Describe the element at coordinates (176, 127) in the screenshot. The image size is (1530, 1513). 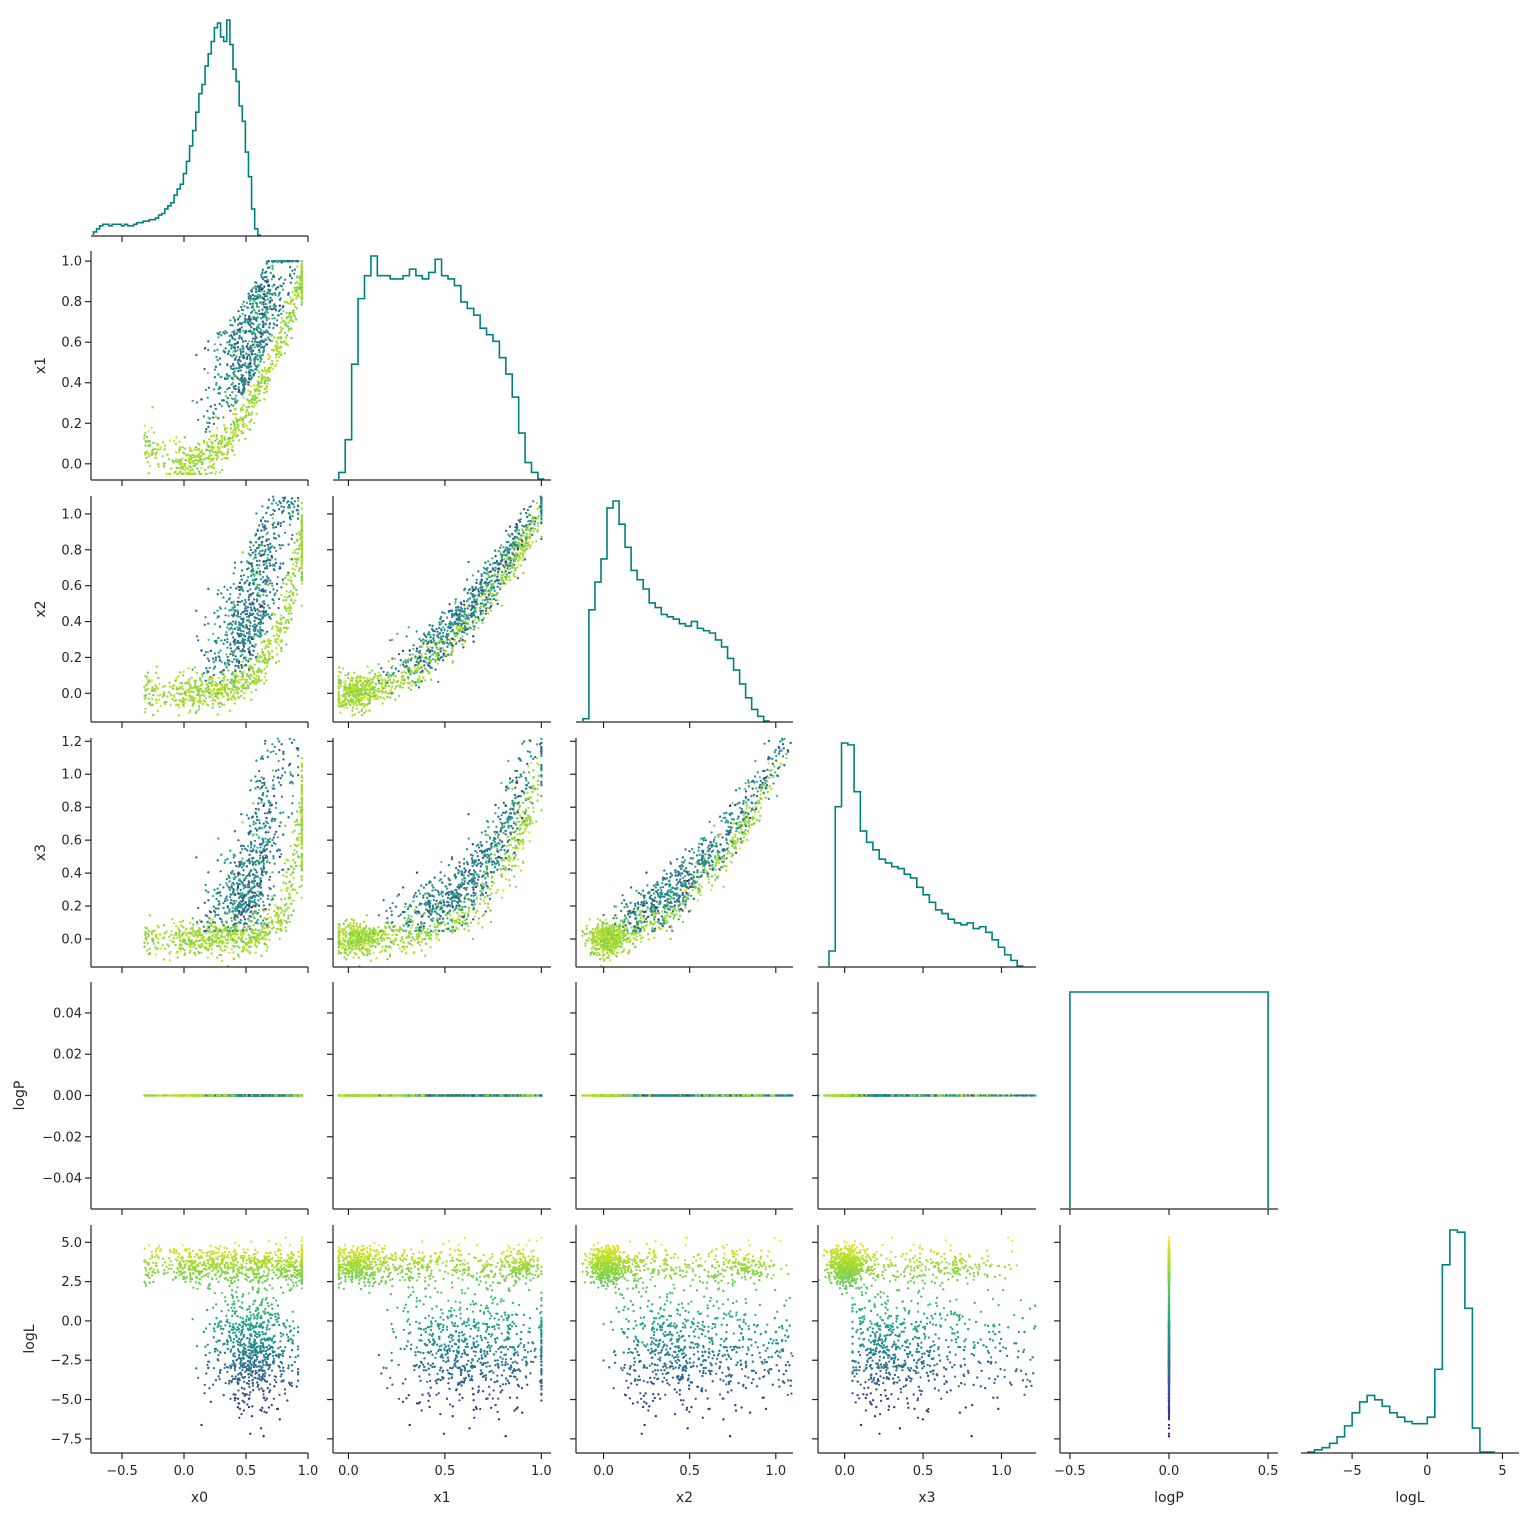
I see `histogram-x0` at that location.